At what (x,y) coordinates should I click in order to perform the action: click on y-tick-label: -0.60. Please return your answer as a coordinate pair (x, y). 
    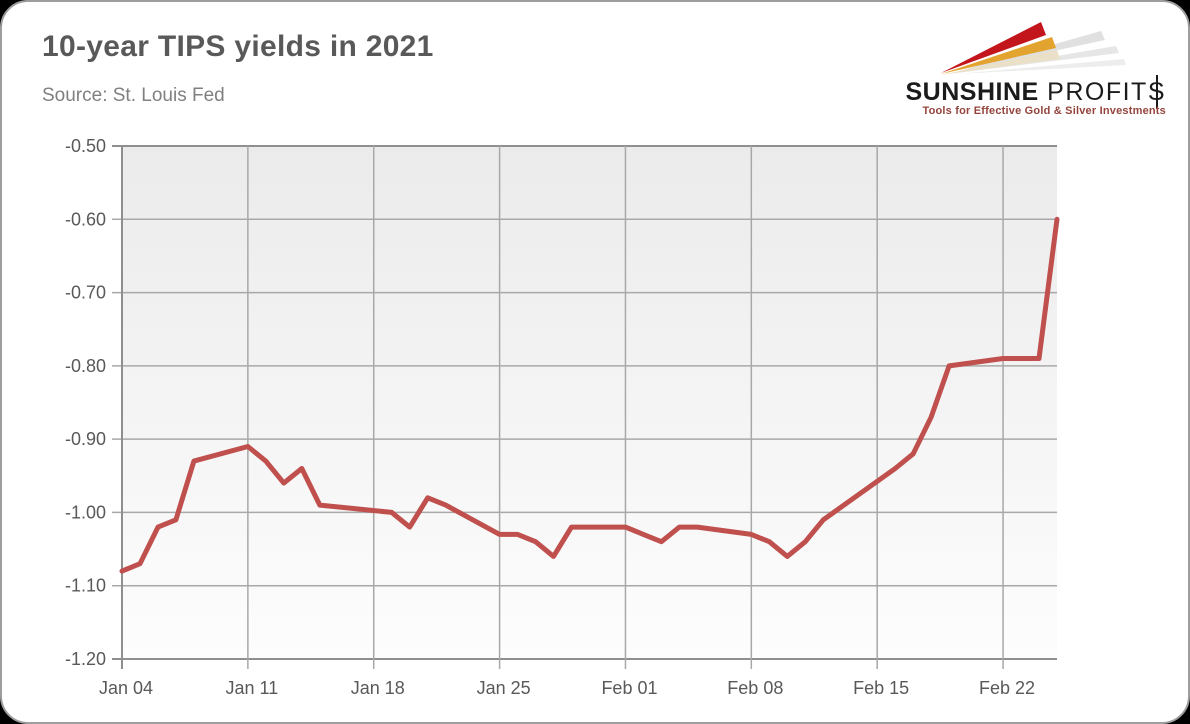
    Looking at the image, I should click on (85, 219).